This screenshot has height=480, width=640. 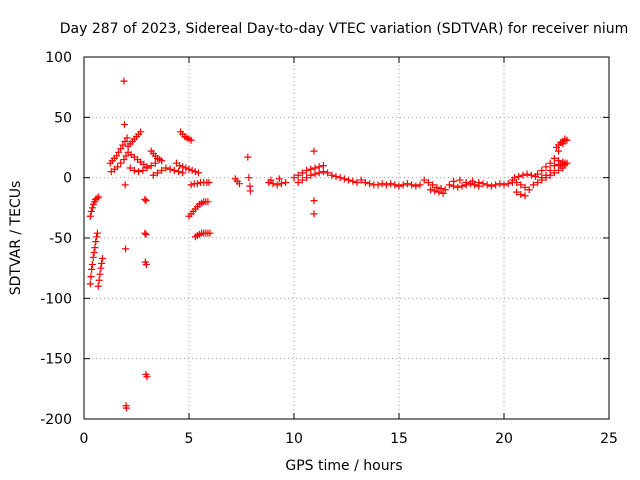 What do you see at coordinates (343, 466) in the screenshot?
I see `x-axis-label: GPS time / hours` at bounding box center [343, 466].